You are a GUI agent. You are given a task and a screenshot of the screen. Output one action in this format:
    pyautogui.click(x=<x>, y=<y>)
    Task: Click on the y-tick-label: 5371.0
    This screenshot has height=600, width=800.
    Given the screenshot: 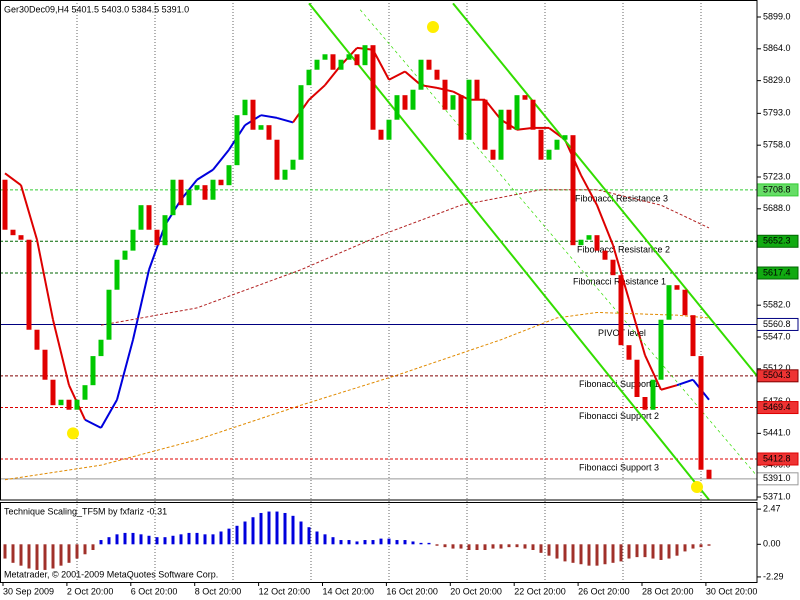 What is the action you would take?
    pyautogui.click(x=777, y=496)
    